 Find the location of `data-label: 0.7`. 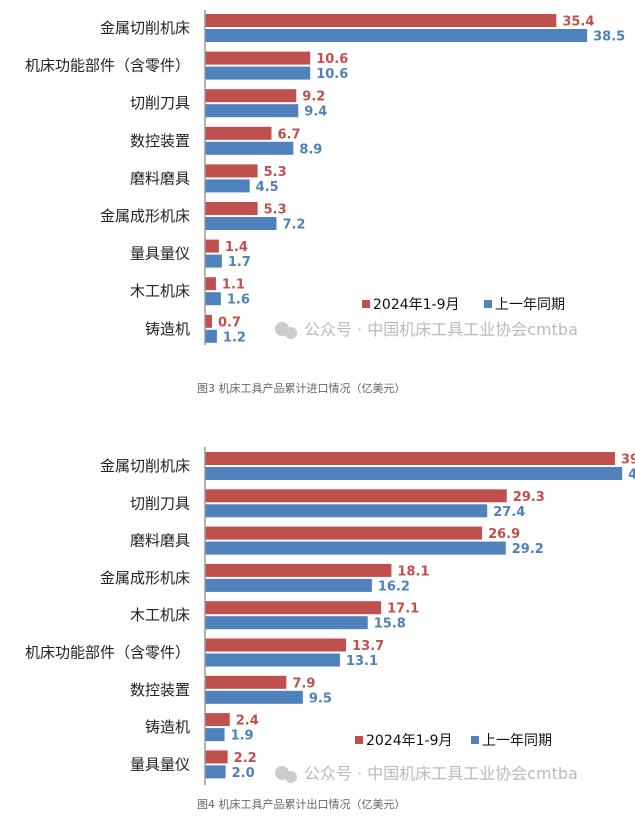

data-label: 0.7 is located at coordinates (229, 322).